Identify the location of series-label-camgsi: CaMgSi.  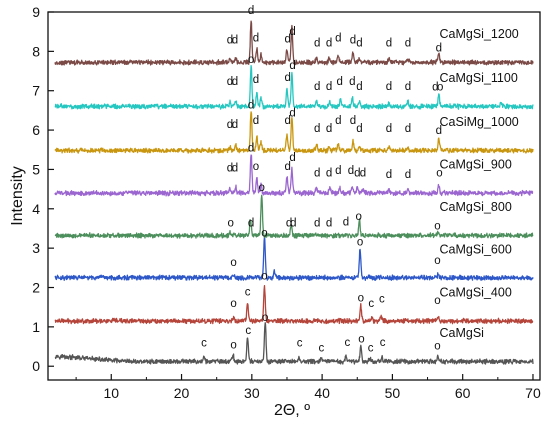
(462, 333).